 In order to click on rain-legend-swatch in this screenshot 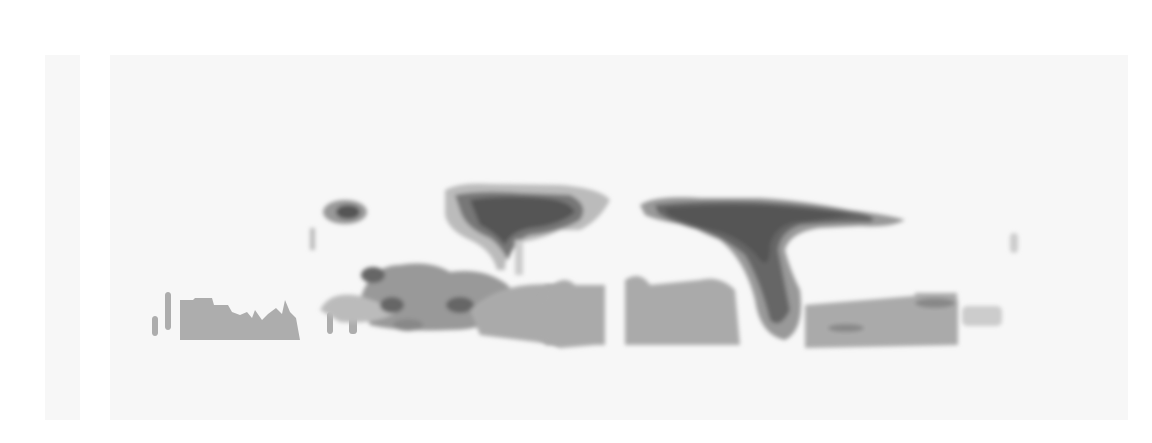, I will do `click(142, 395)`.